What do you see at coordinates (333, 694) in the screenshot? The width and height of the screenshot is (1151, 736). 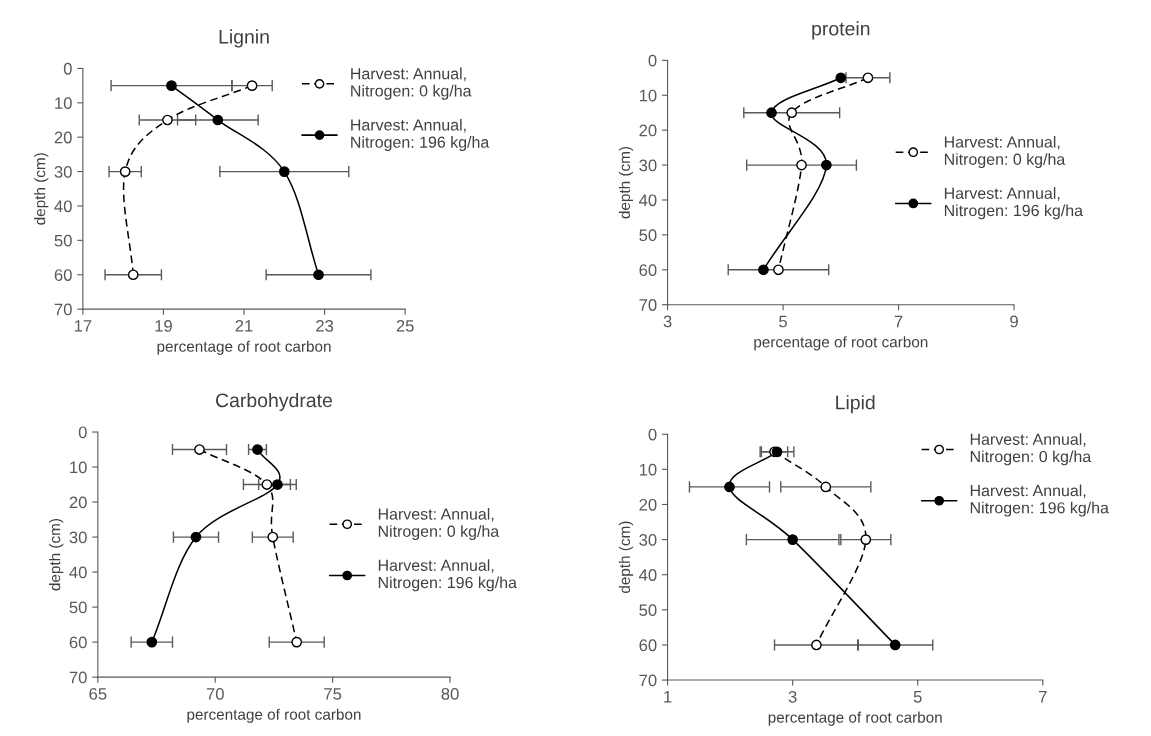 I see `x-tick-label: 75` at bounding box center [333, 694].